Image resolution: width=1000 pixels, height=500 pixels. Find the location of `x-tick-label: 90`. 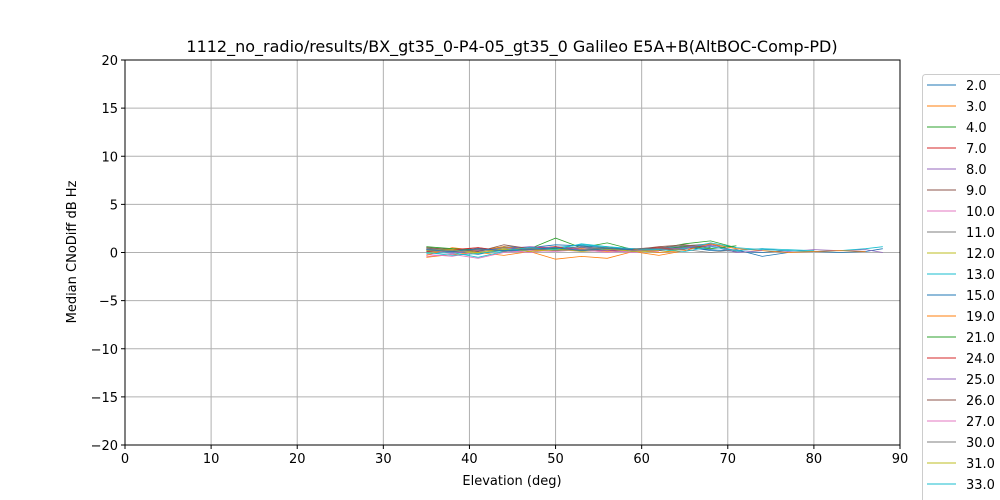

x-tick-label: 90 is located at coordinates (900, 459).